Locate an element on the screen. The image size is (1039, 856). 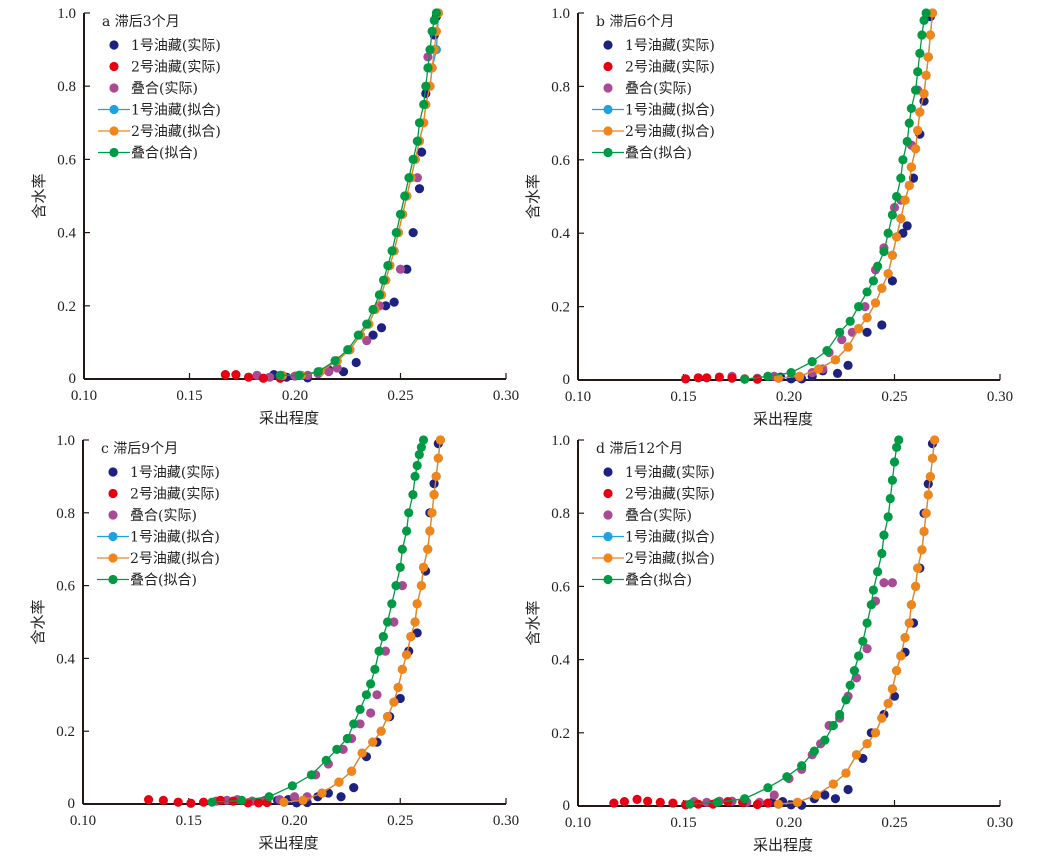
fit-line is located at coordinates (856, 195).